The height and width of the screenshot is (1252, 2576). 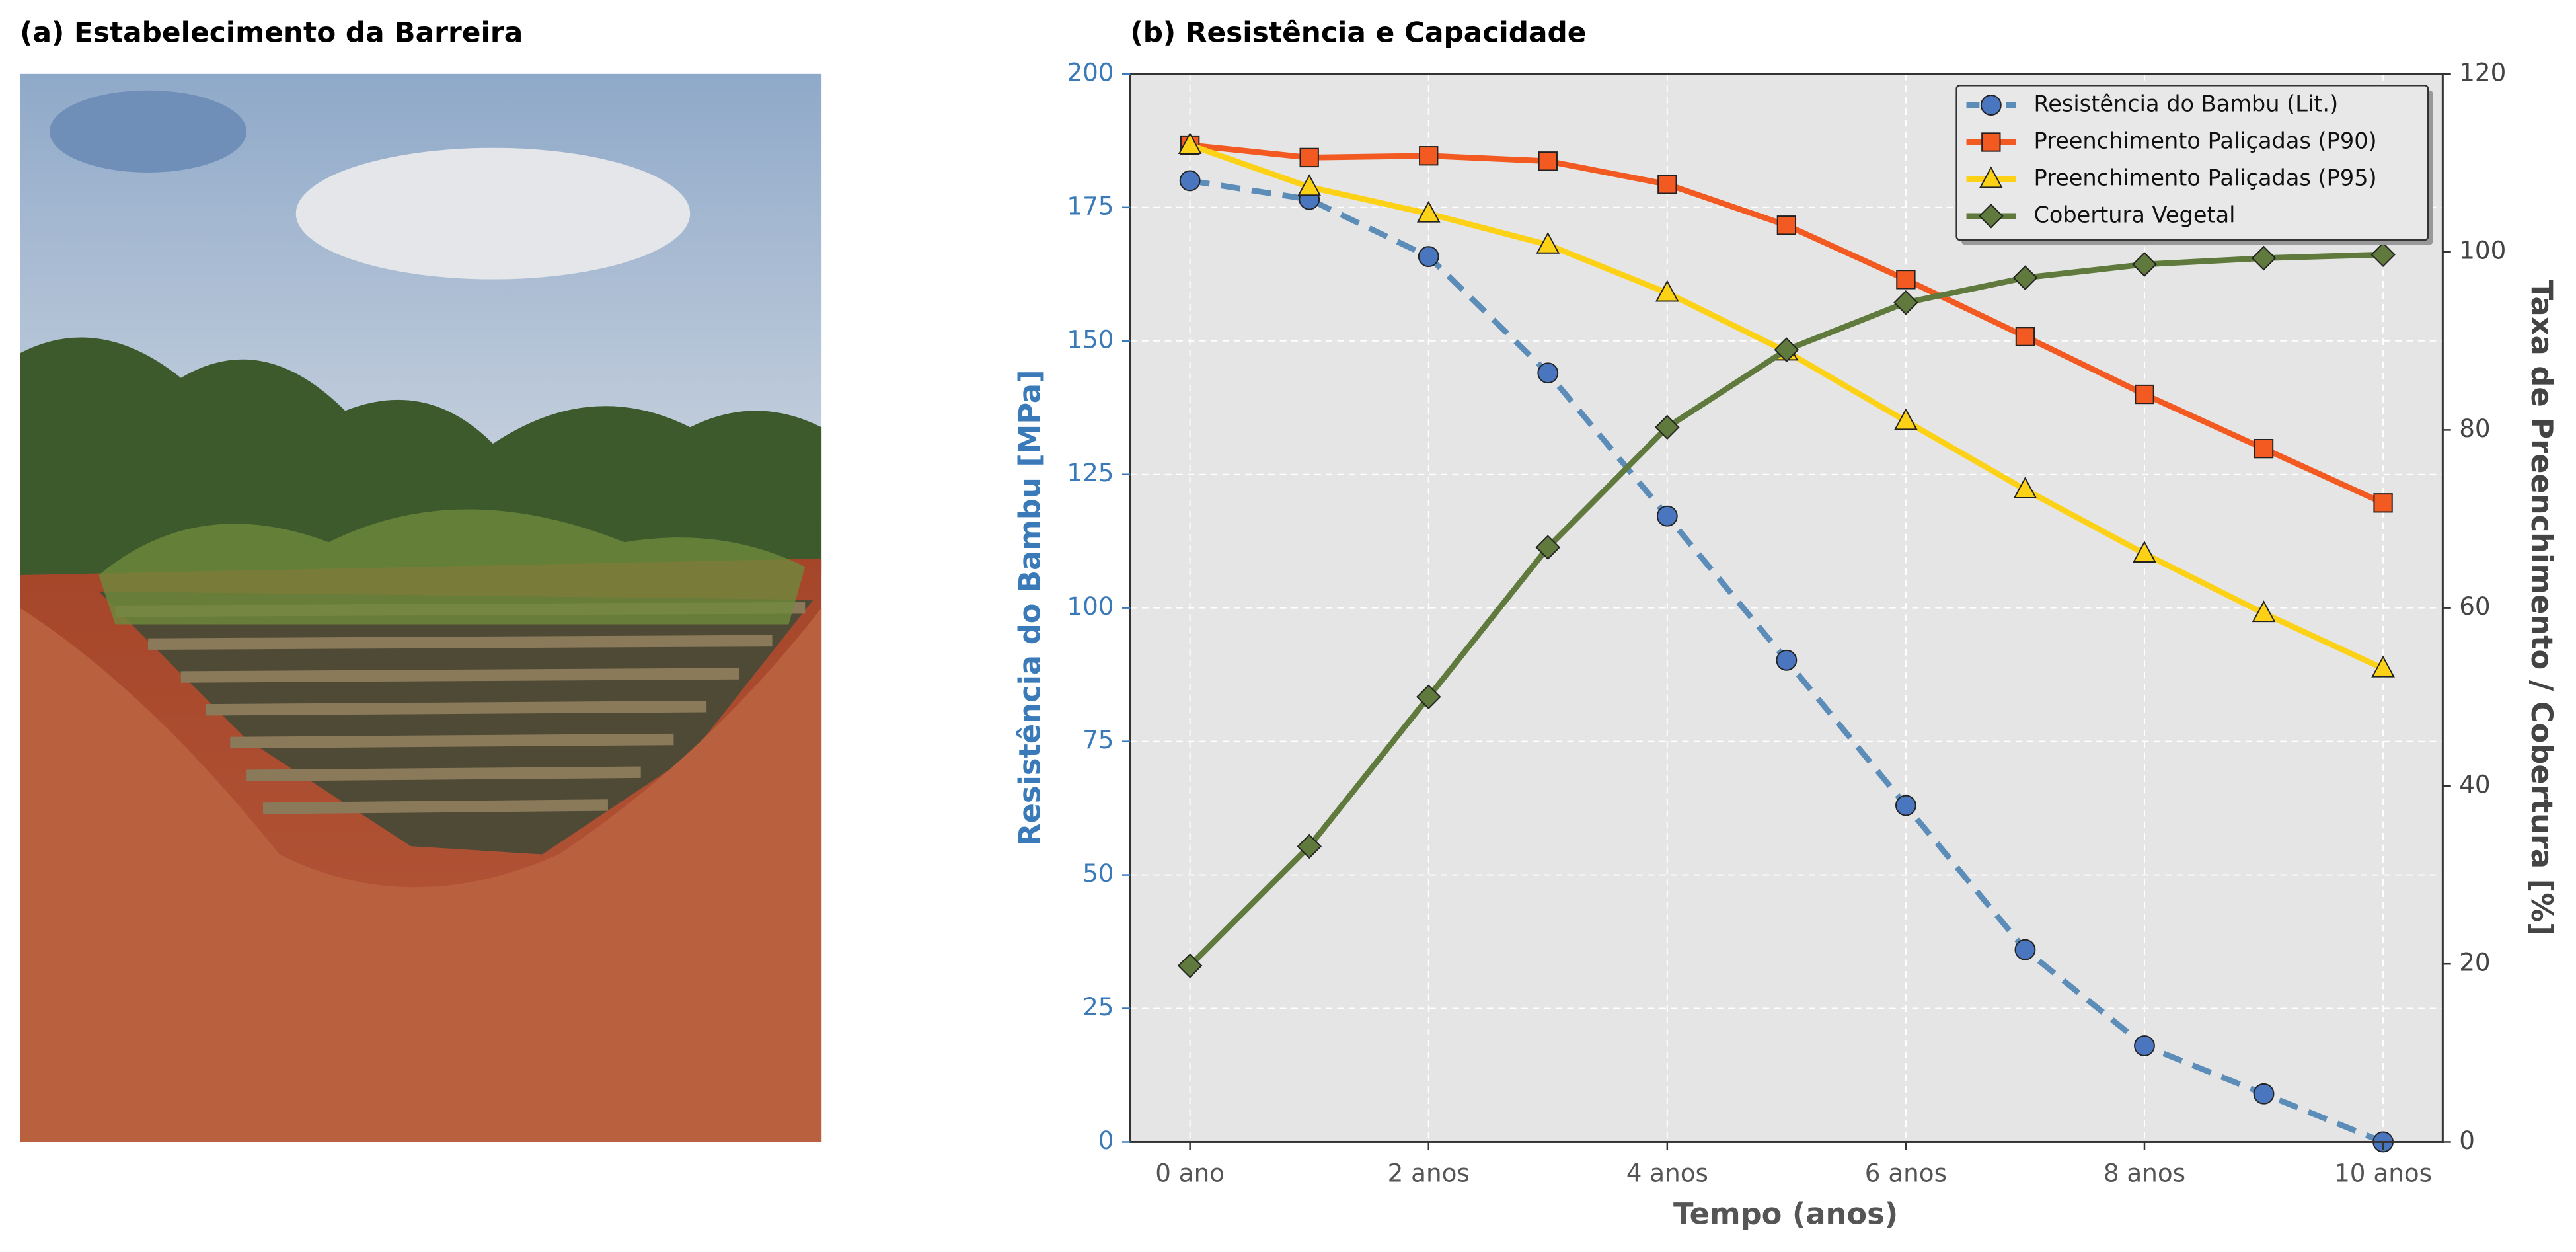 What do you see at coordinates (1358, 33) in the screenshot?
I see `chart-title: (b) Resistência e Capacidade` at bounding box center [1358, 33].